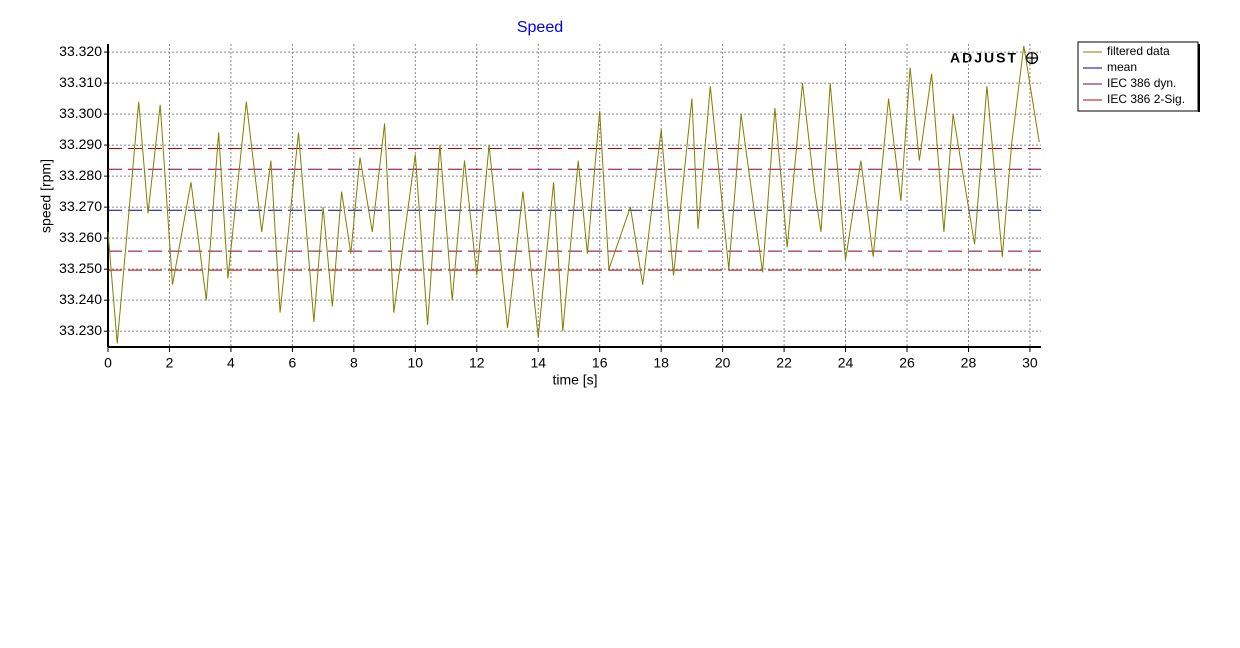  What do you see at coordinates (80, 113) in the screenshot?
I see `y-tick-label: 33.300` at bounding box center [80, 113].